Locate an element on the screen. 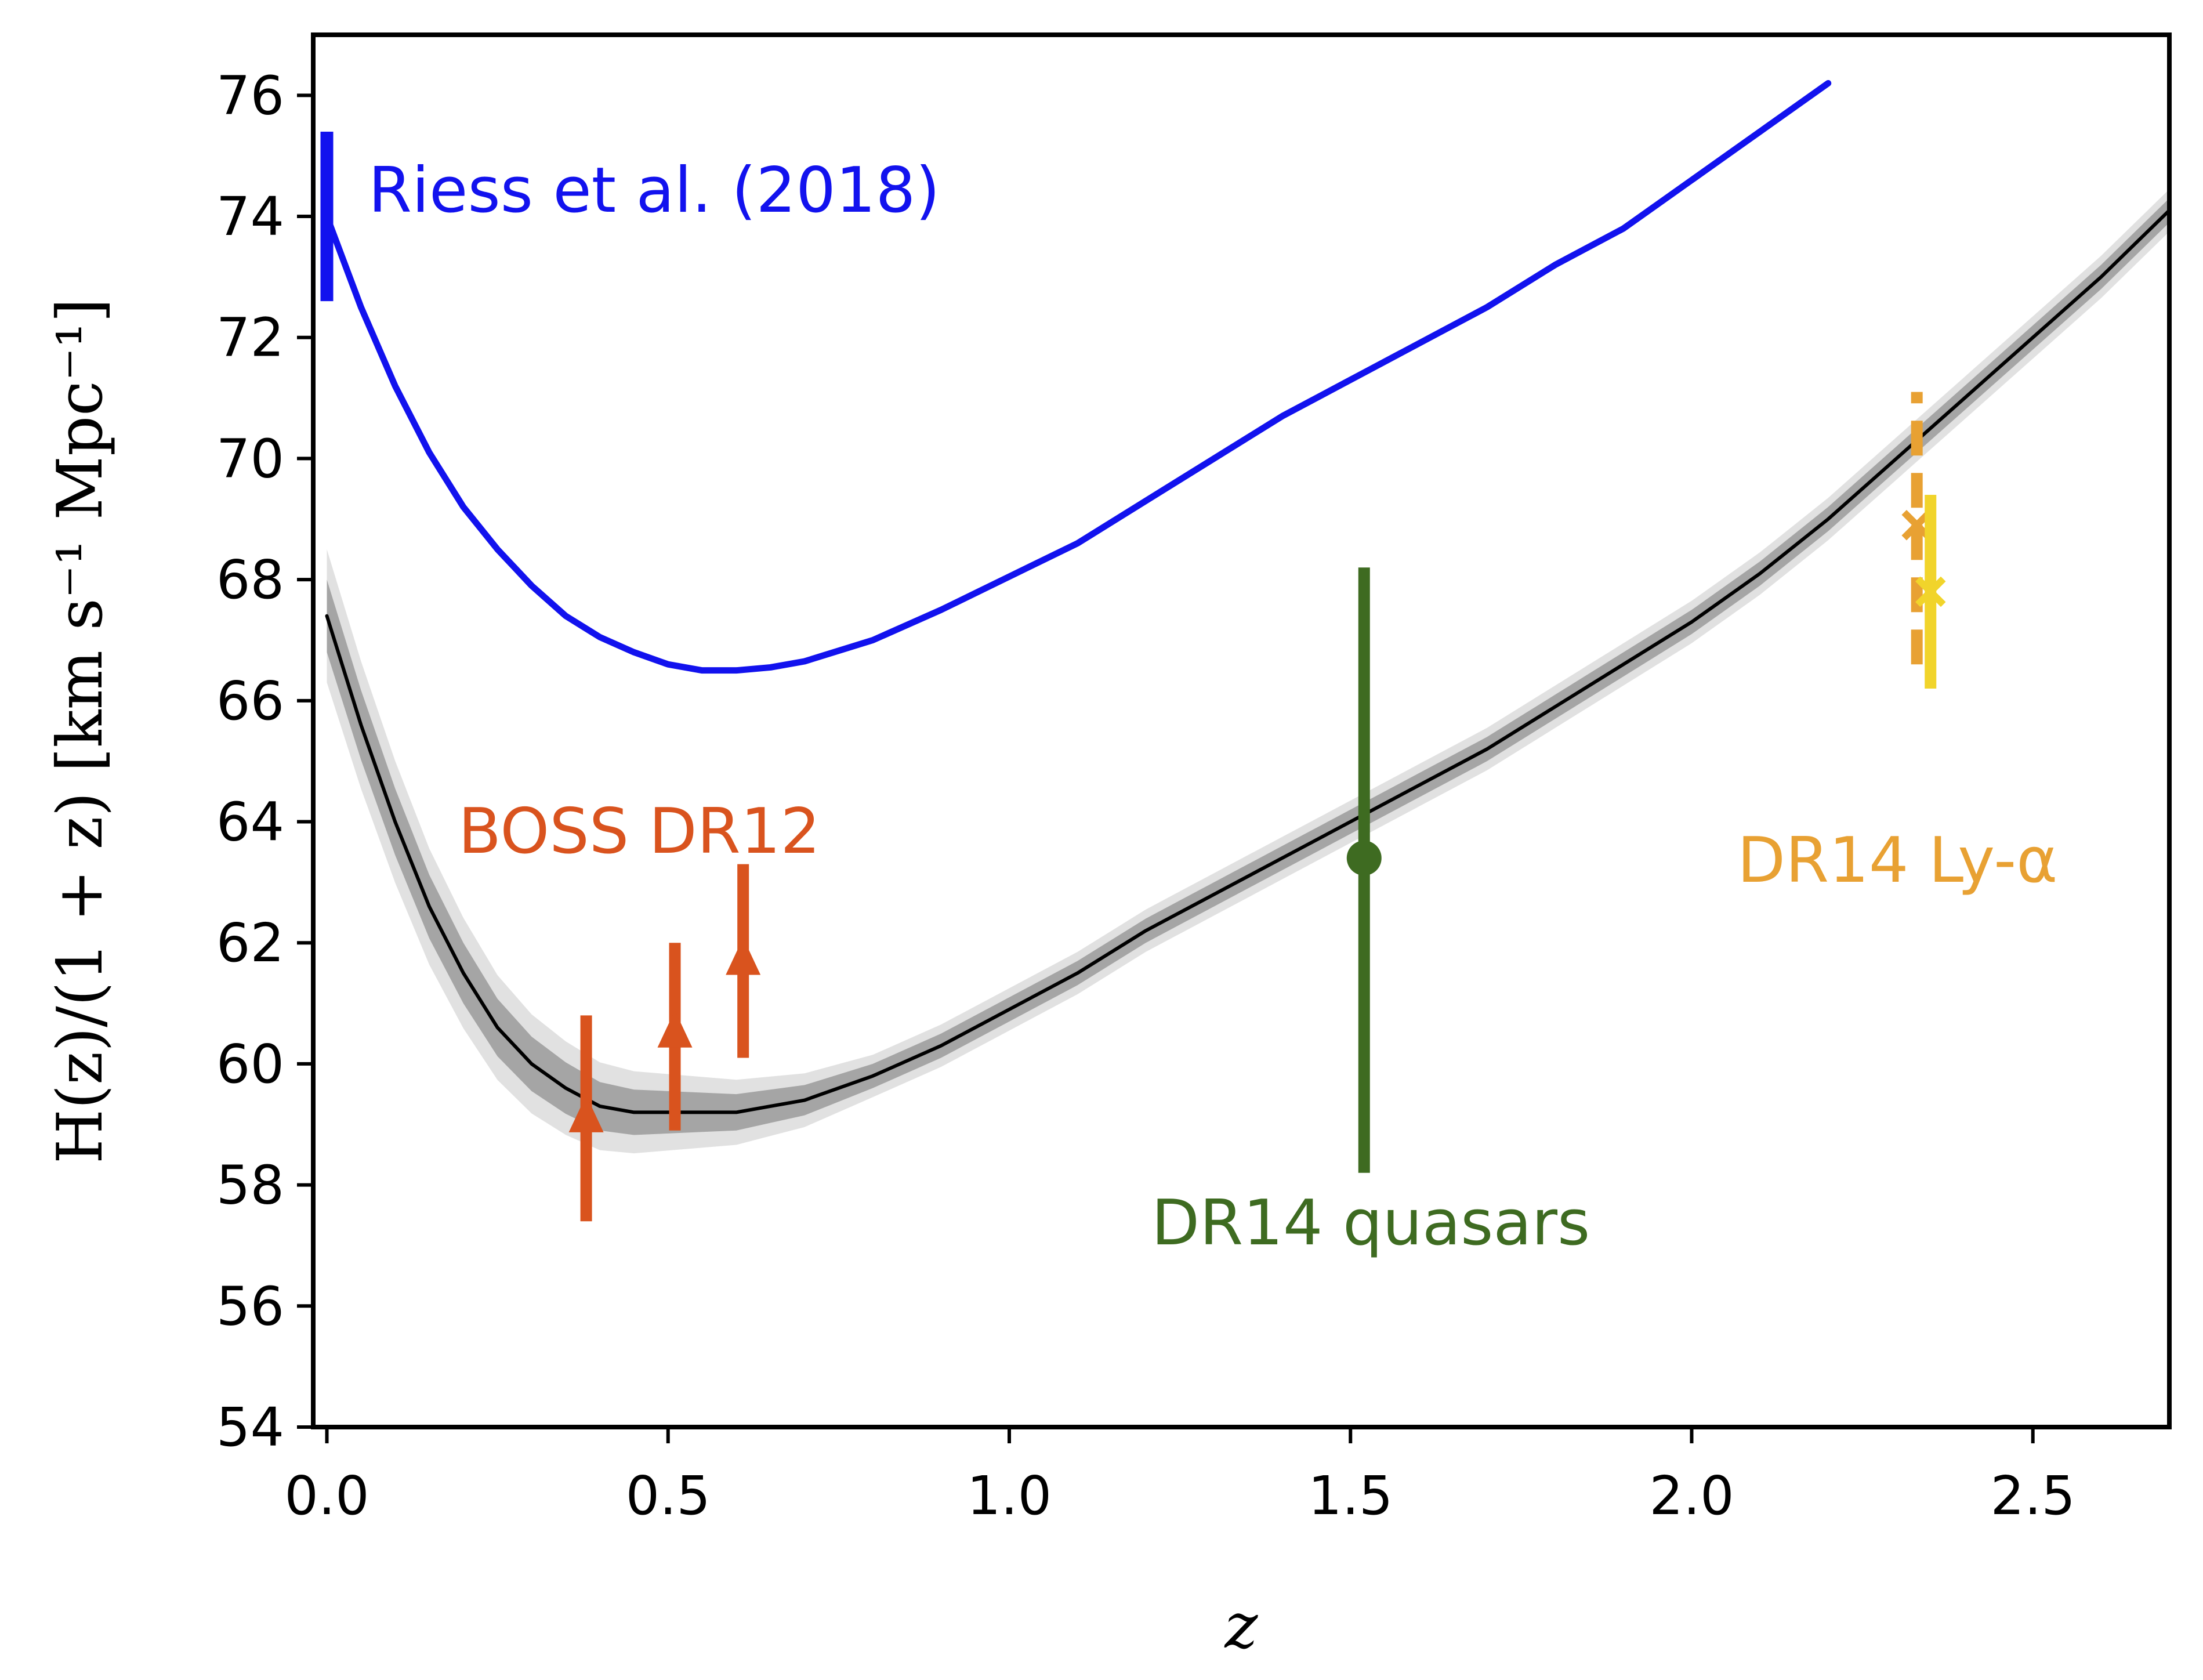  y-tick-label: 74 is located at coordinates (250, 217).